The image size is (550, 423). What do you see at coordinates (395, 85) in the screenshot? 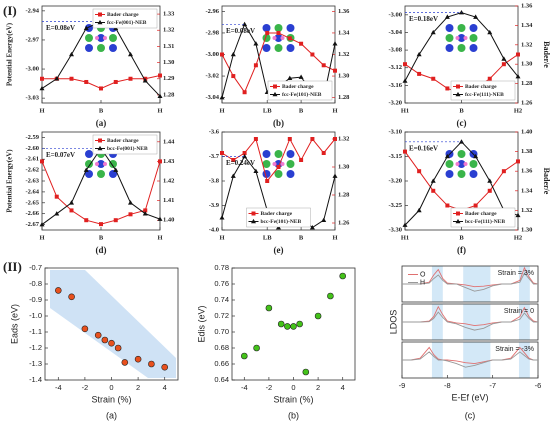
I see `y-tick-label: -3.16` at bounding box center [395, 85].